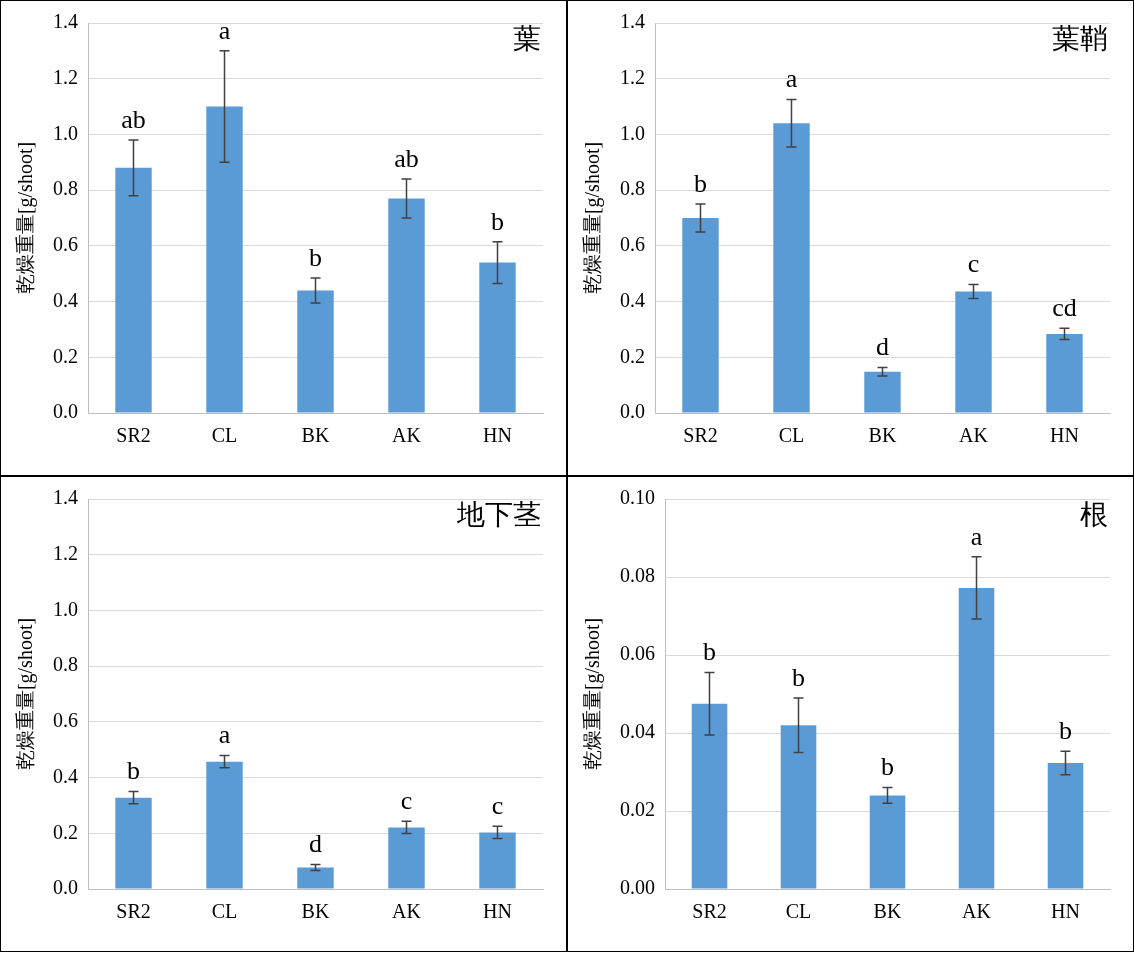  Describe the element at coordinates (1080, 39) in the screenshot. I see `chart-title: 葉鞘` at that location.